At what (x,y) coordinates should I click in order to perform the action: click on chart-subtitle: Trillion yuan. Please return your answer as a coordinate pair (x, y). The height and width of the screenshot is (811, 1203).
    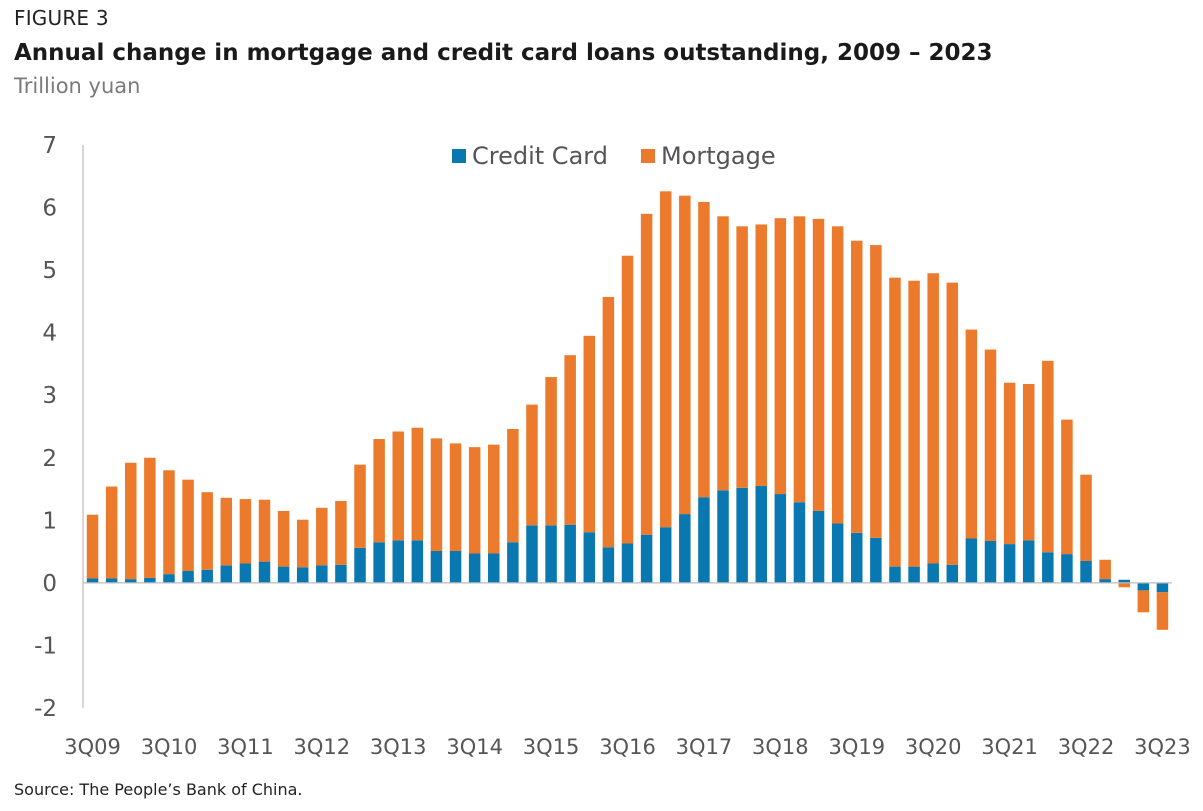
    Looking at the image, I should click on (77, 86).